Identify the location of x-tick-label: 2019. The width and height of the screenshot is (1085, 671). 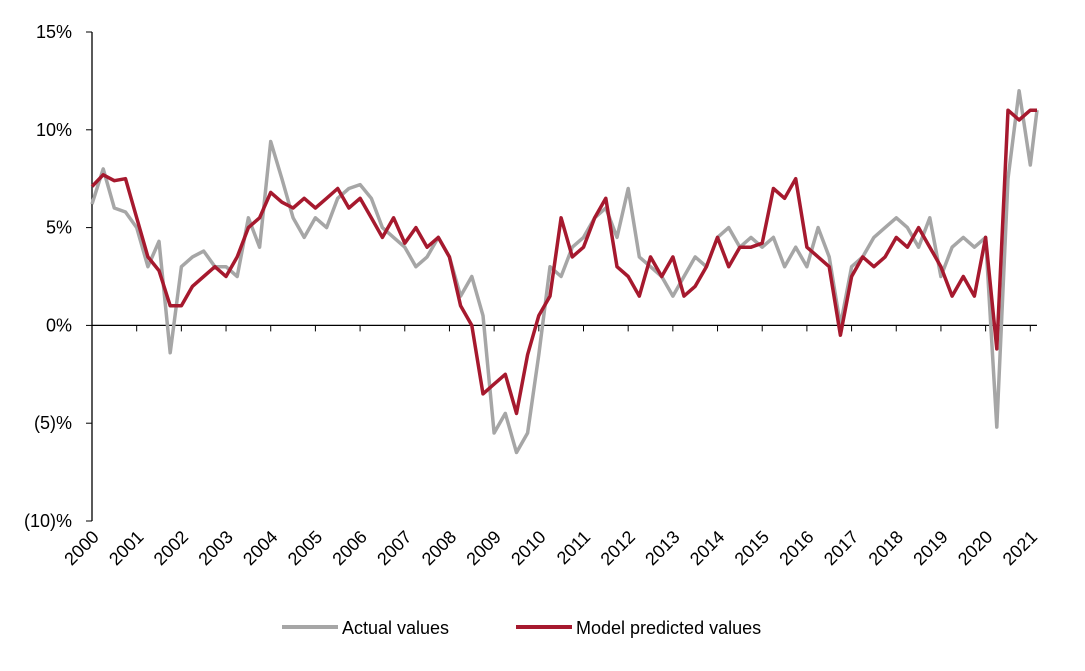
(930, 548).